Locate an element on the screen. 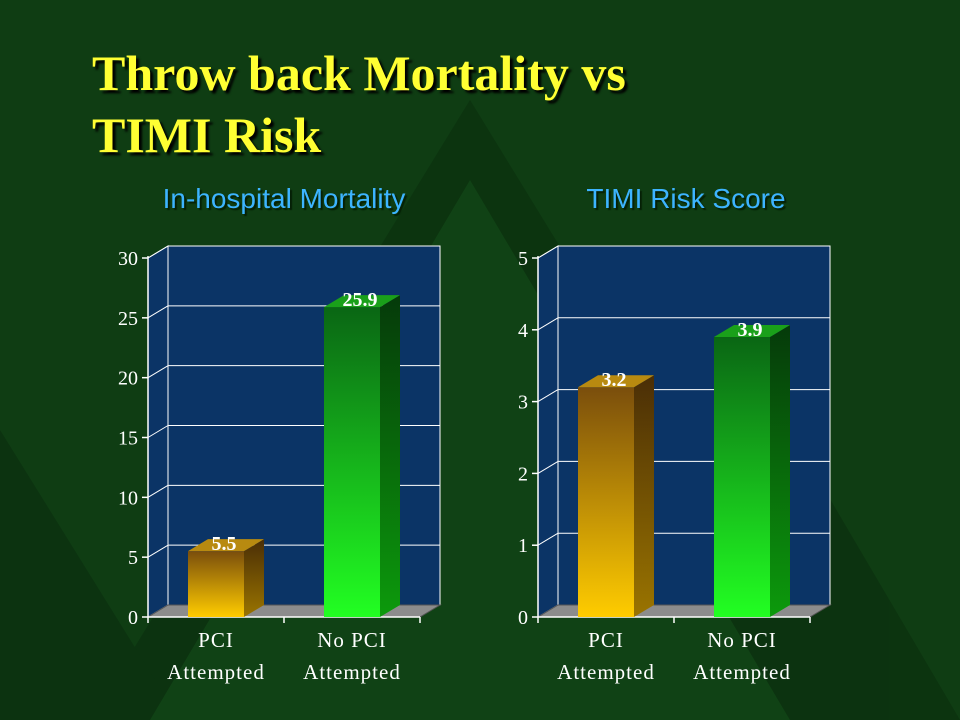 This screenshot has width=960, height=720. data-label: 25.9 is located at coordinates (360, 300).